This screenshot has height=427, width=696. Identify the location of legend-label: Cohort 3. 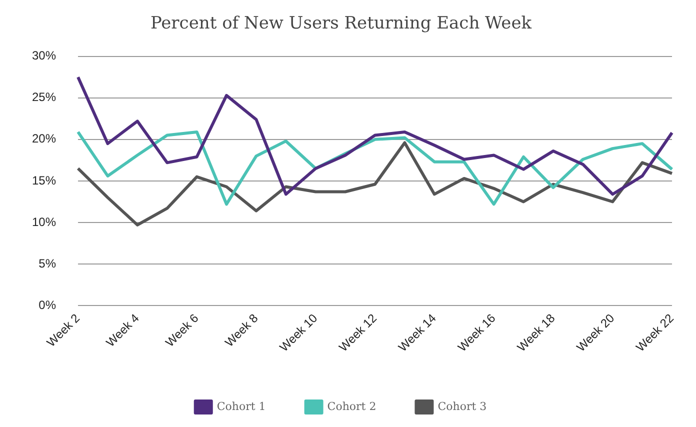
(462, 406).